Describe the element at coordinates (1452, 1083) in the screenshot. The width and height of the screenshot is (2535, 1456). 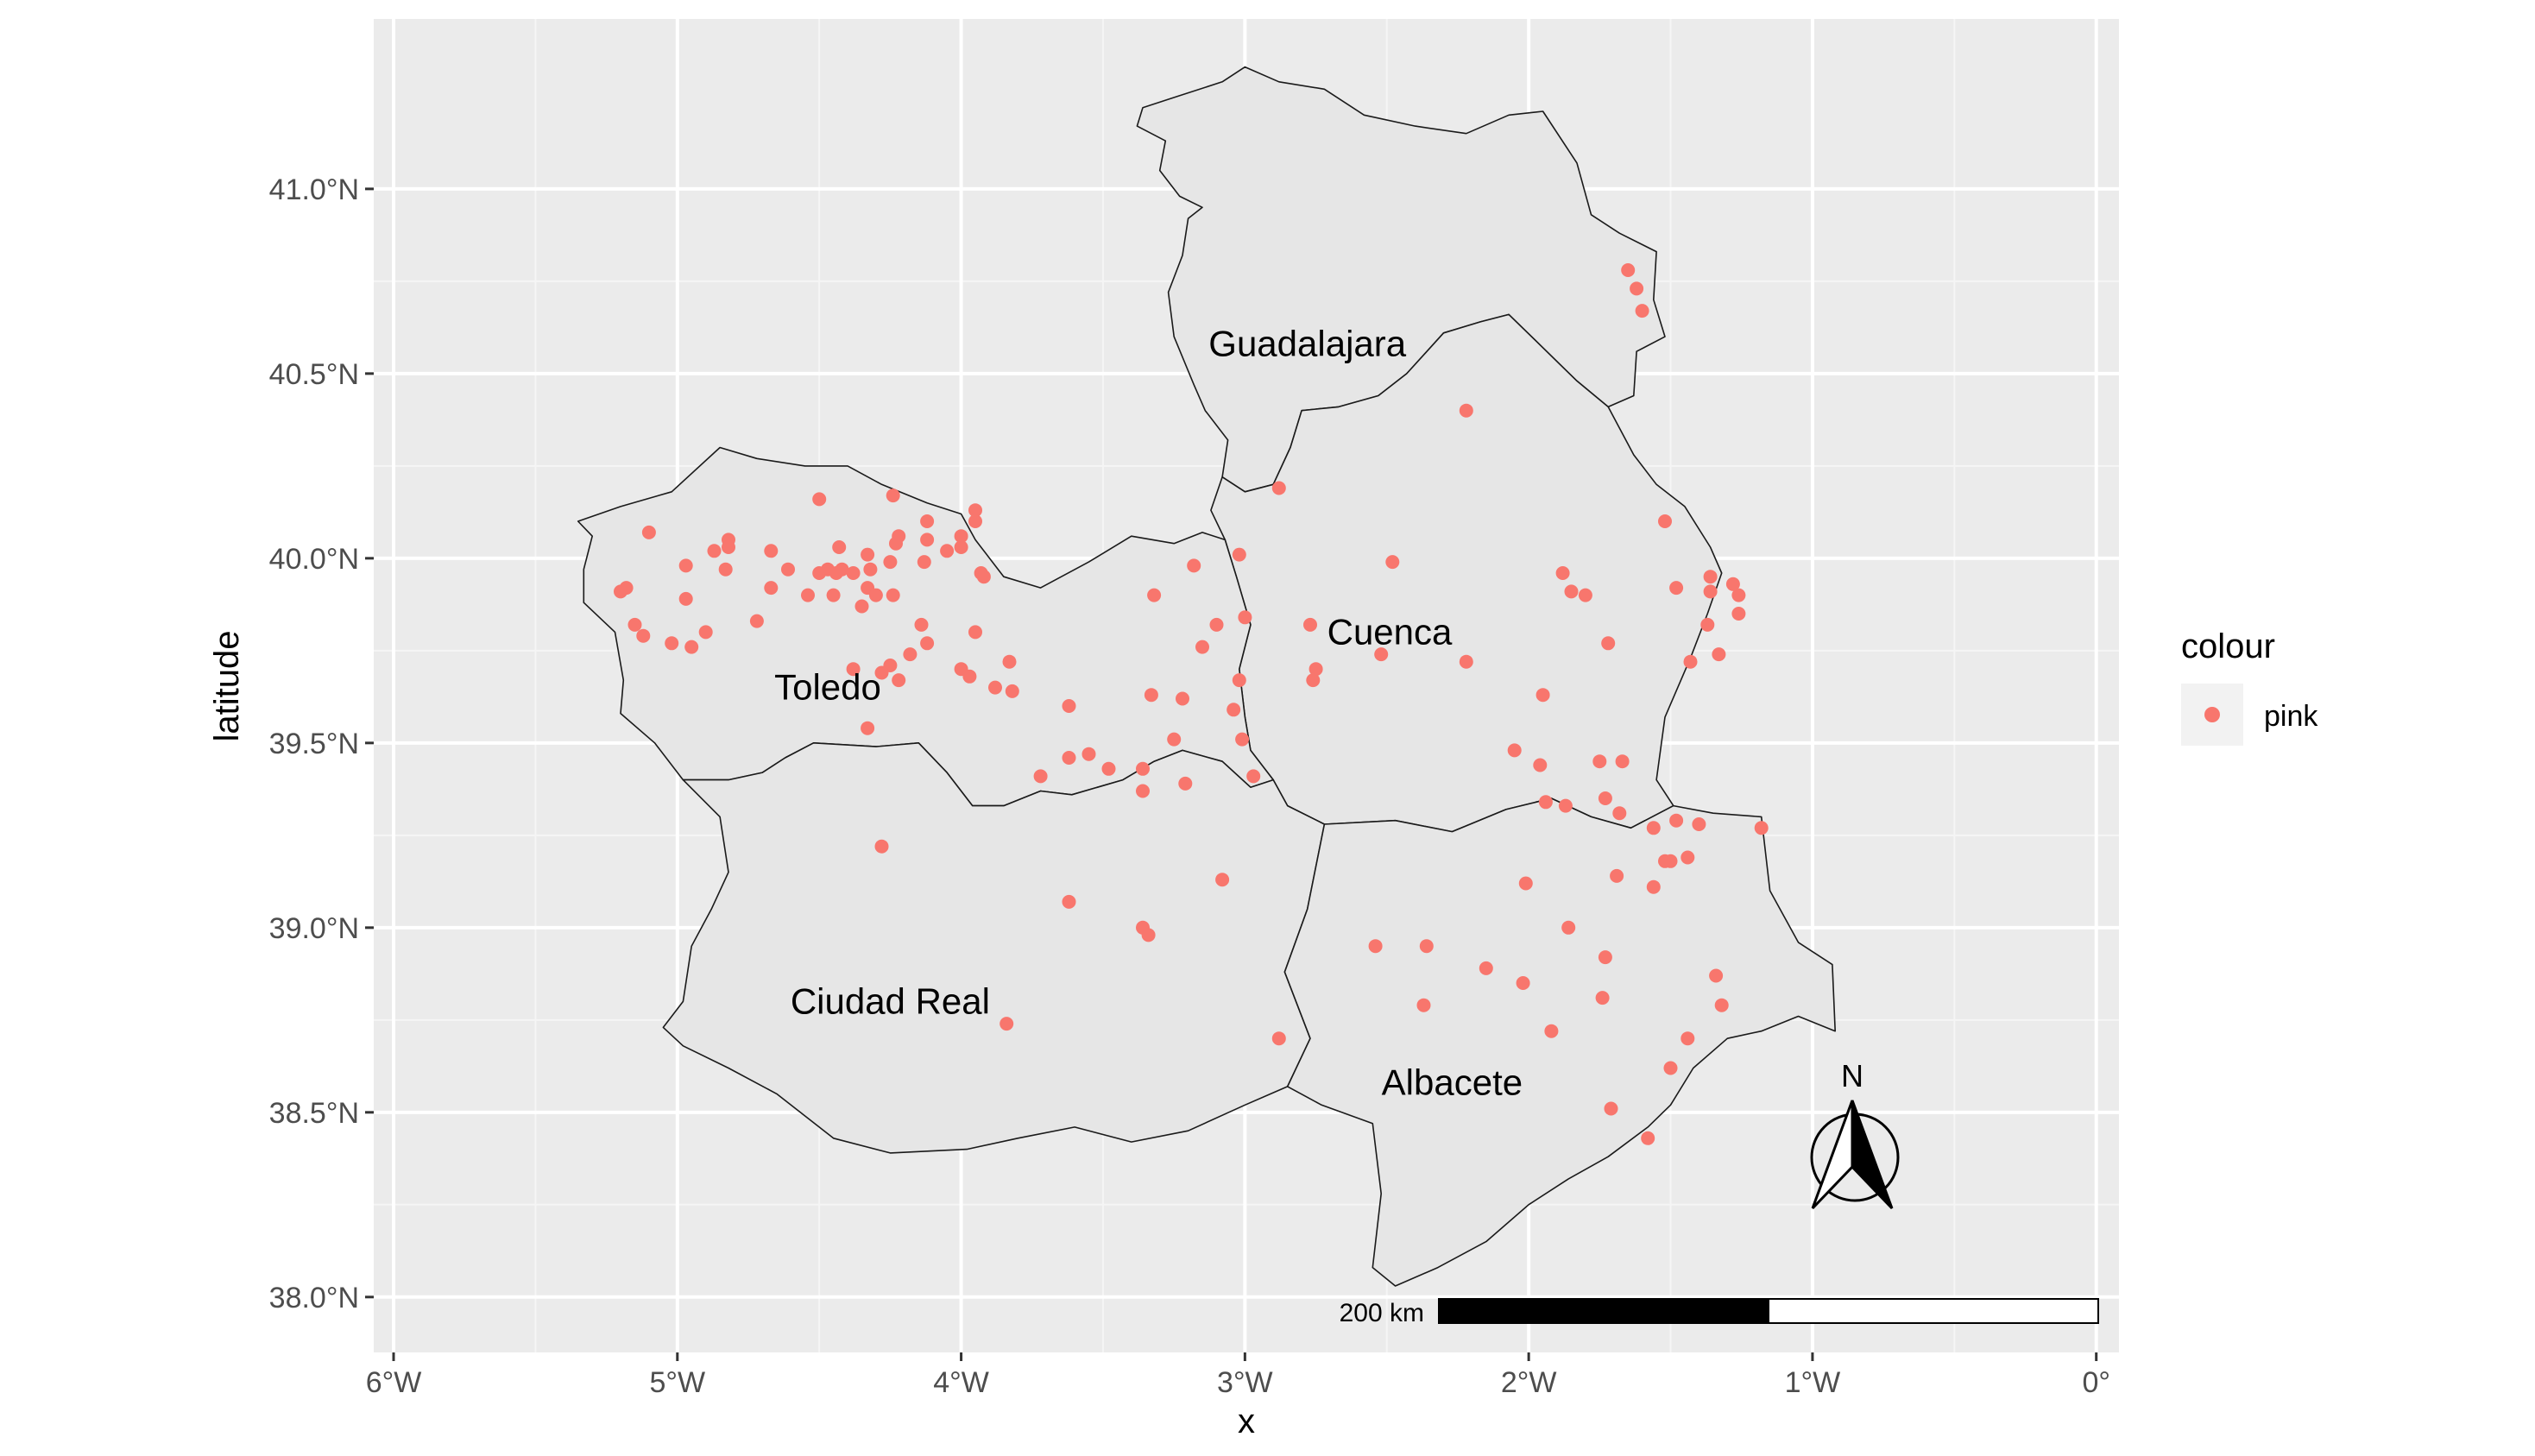
I see `region-label-albacete: Albacete` at that location.